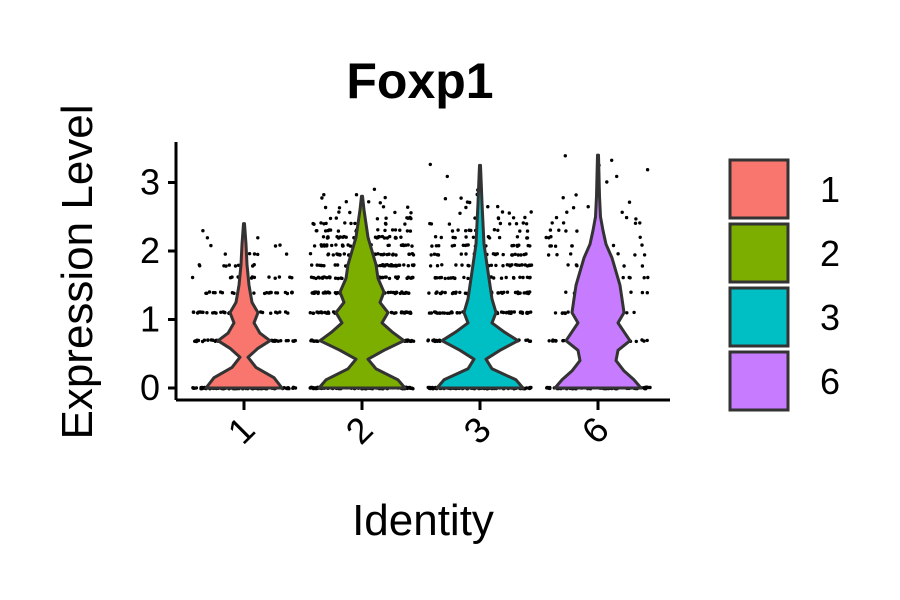 This screenshot has width=900, height=600. Describe the element at coordinates (241, 430) in the screenshot. I see `x-tick-label-1: 1` at that location.